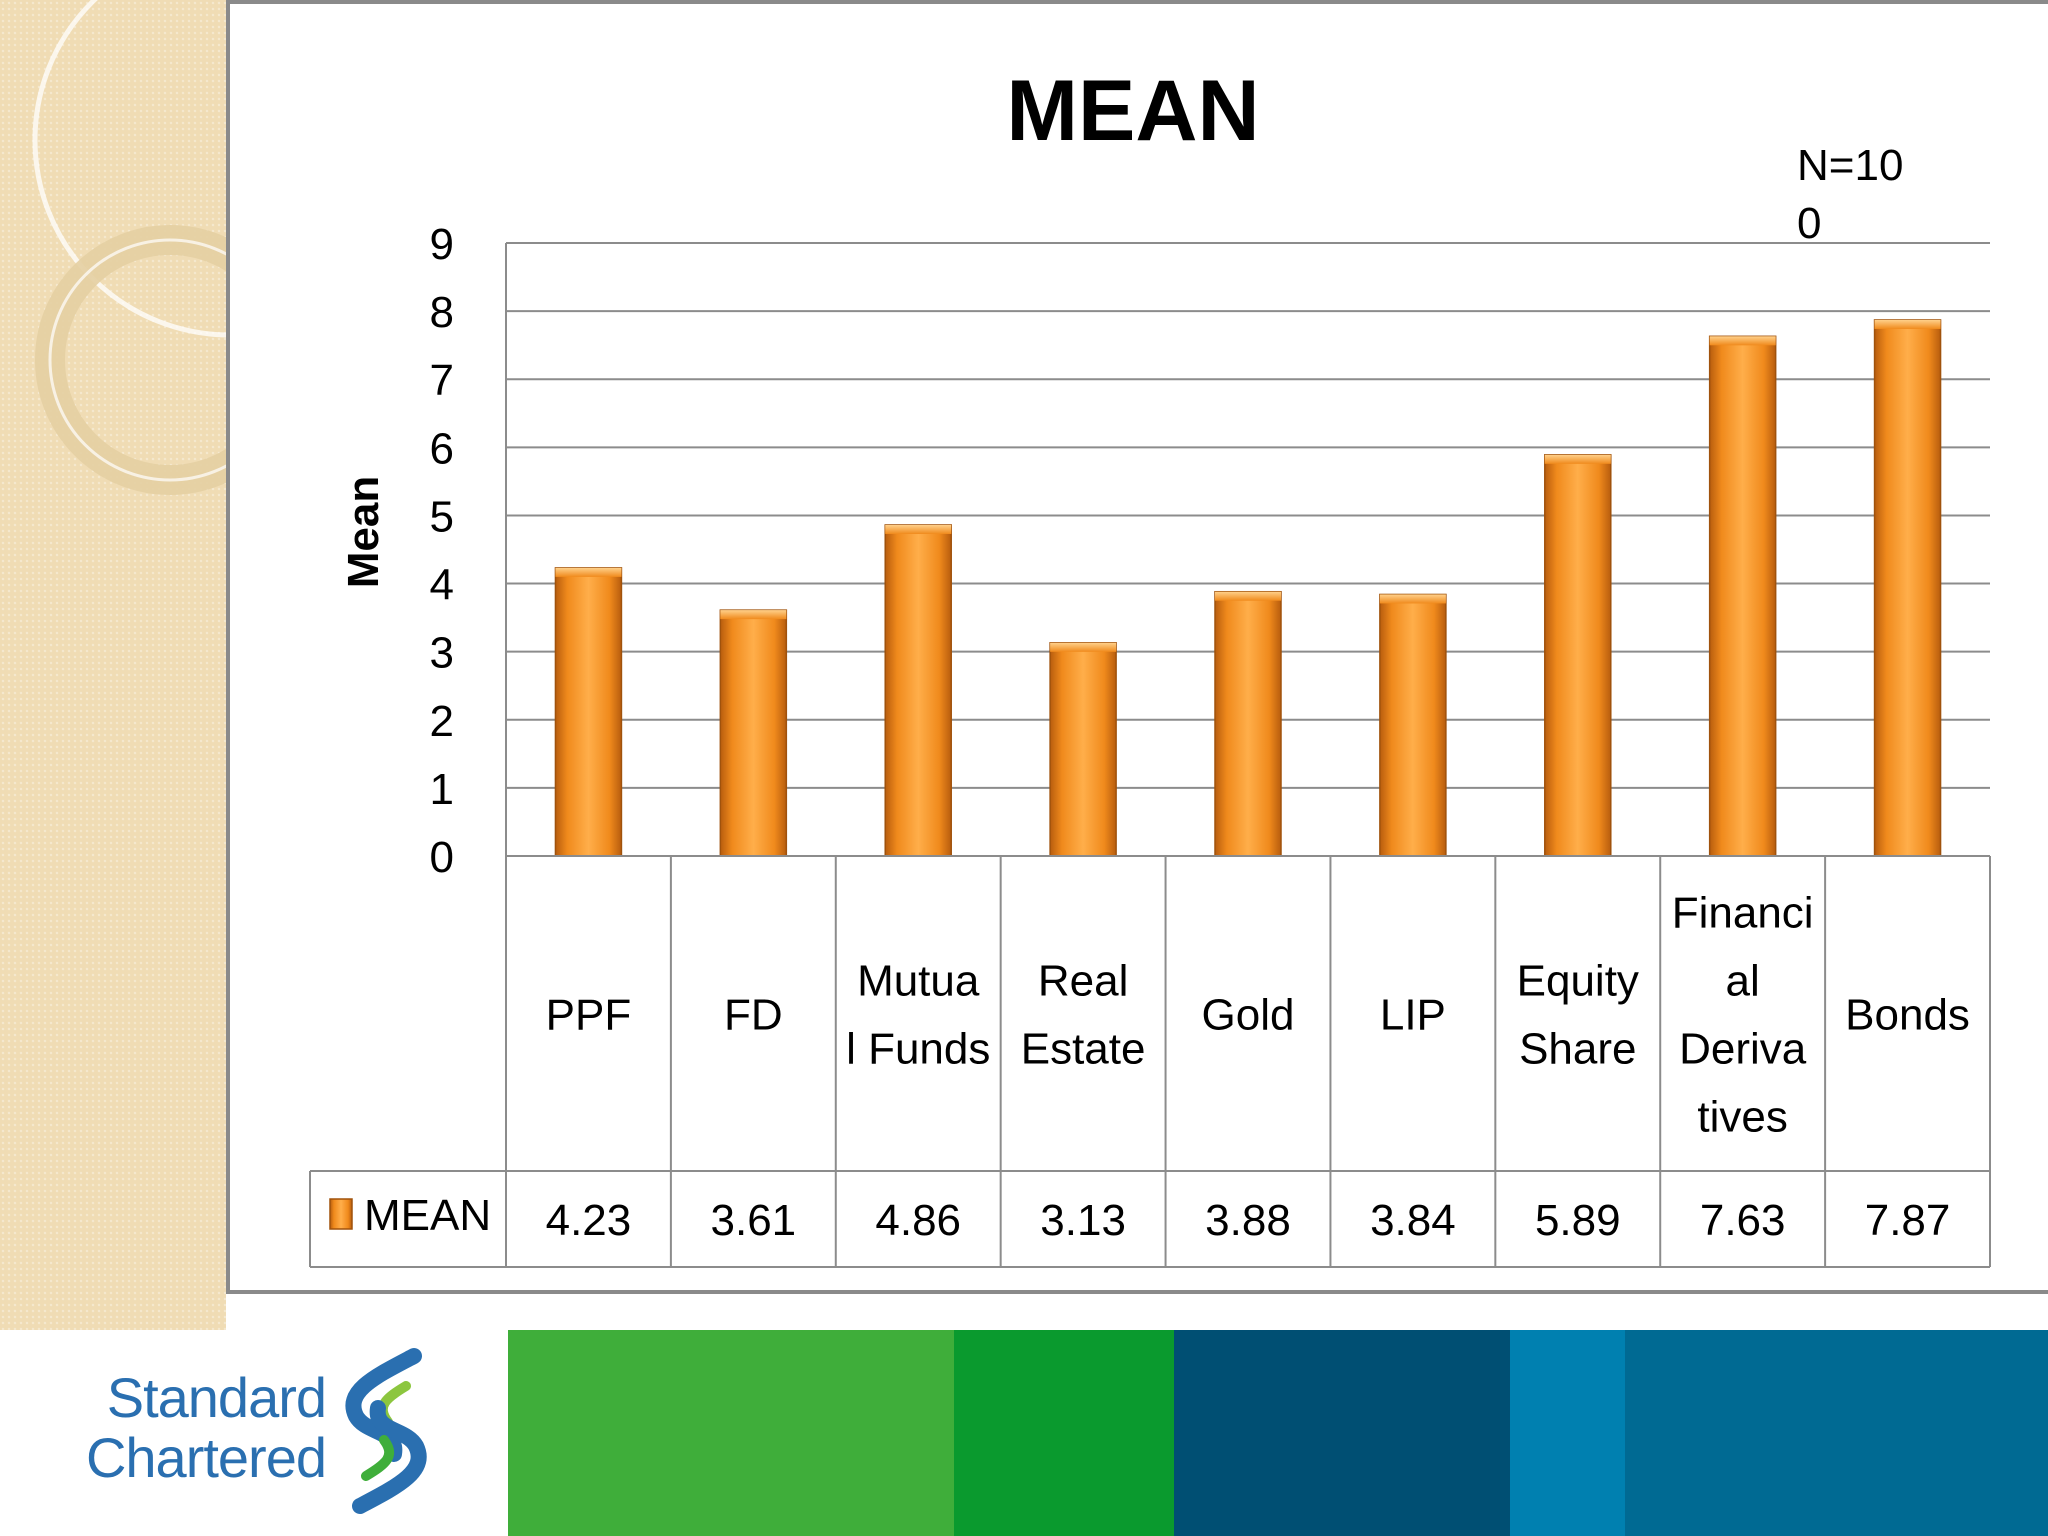 The image size is (2048, 1536). What do you see at coordinates (341, 1214) in the screenshot?
I see `legend-swatch` at bounding box center [341, 1214].